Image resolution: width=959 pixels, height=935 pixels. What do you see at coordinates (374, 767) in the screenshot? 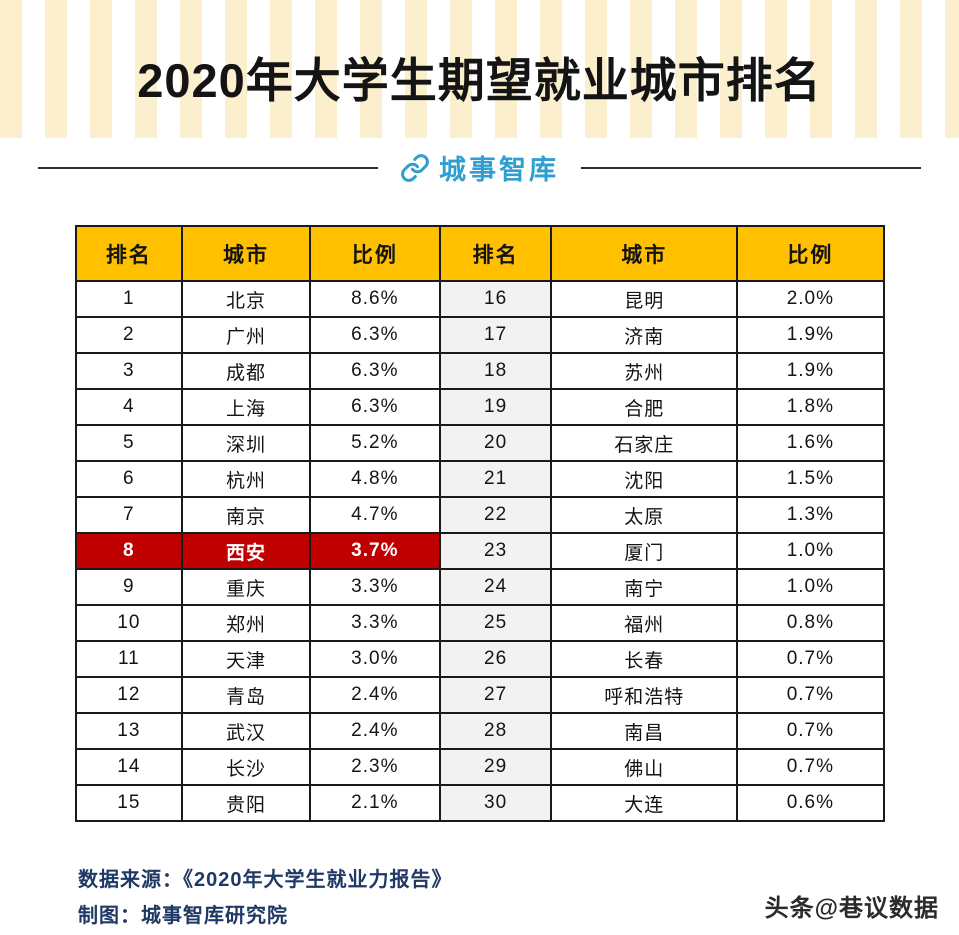
I see `table-cell: 2.3%` at bounding box center [374, 767].